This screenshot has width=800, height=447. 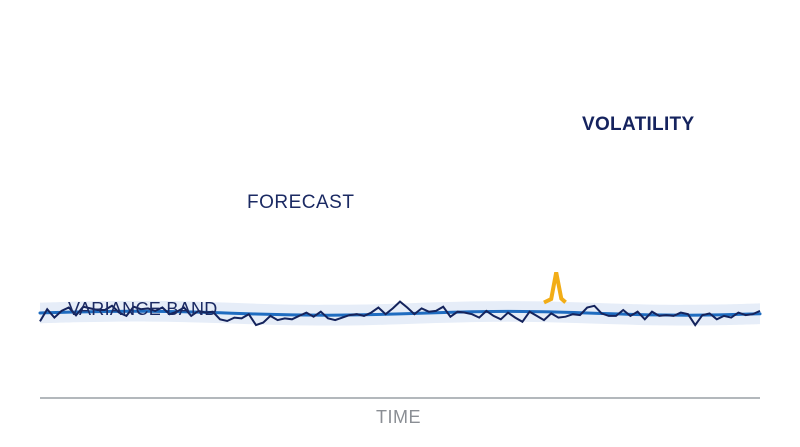 I want to click on x-axis-label: TIME, so click(x=398, y=417).